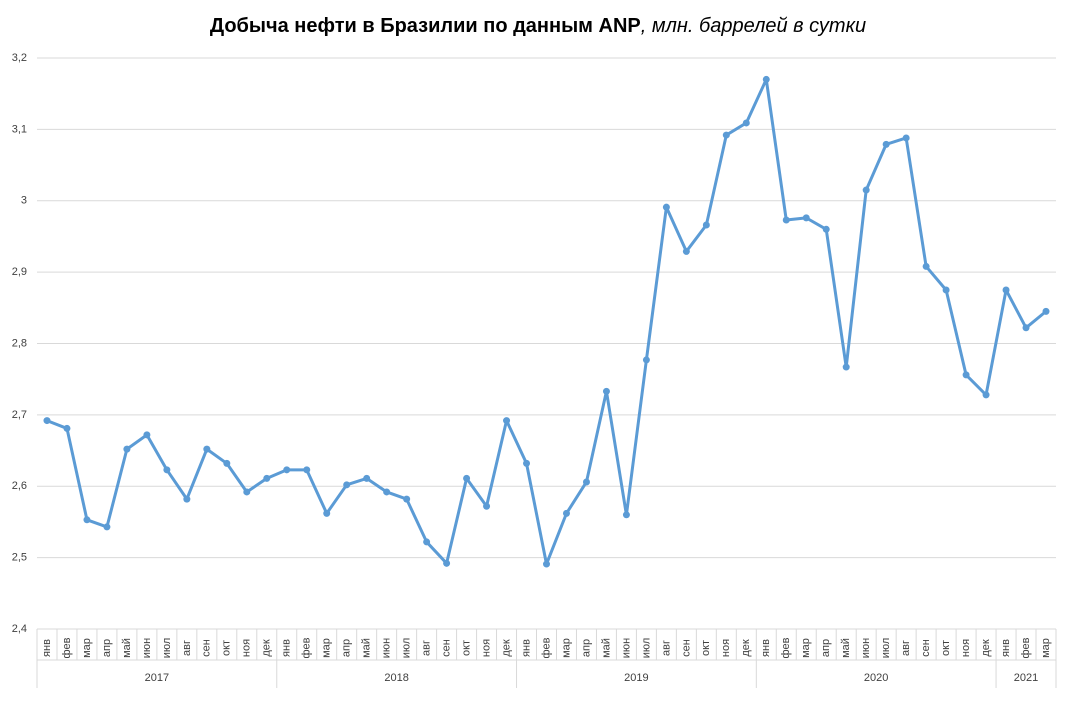 The height and width of the screenshot is (701, 1076). I want to click on chart-title-unit: , млн. баррелей в сутки, so click(753, 26).